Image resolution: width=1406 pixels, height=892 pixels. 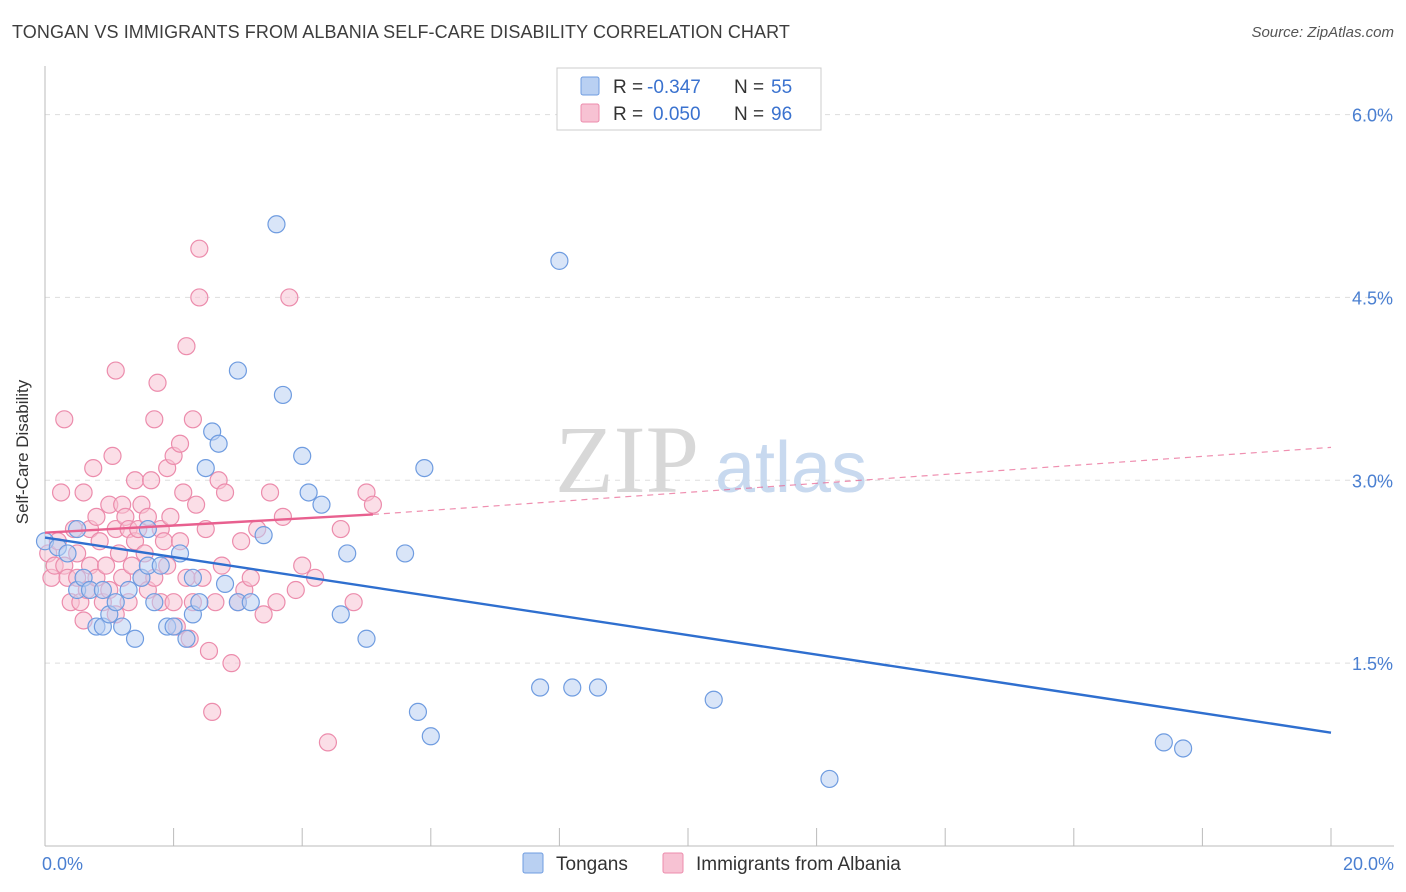 What do you see at coordinates (798, 864) in the screenshot?
I see `legend-label-albania: Immigrants from Albania` at bounding box center [798, 864].